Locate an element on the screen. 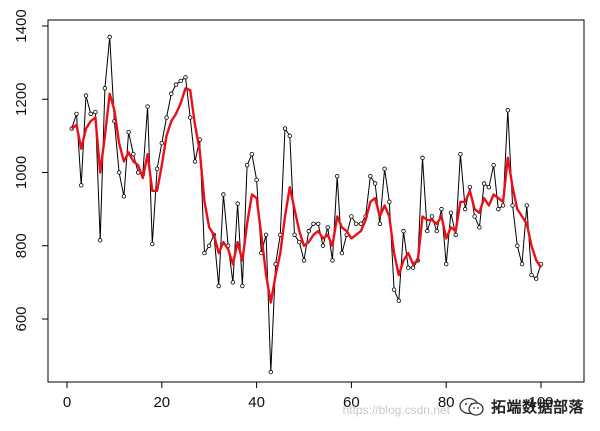 The height and width of the screenshot is (431, 600). x-tick-label: 20 is located at coordinates (161, 402).